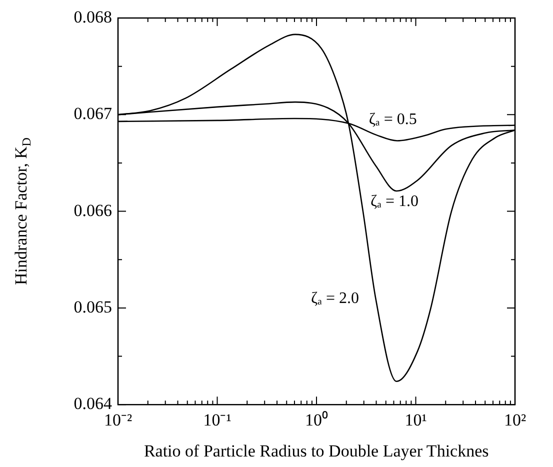  I want to click on series-label: ζₐ = 0.5, so click(392, 119).